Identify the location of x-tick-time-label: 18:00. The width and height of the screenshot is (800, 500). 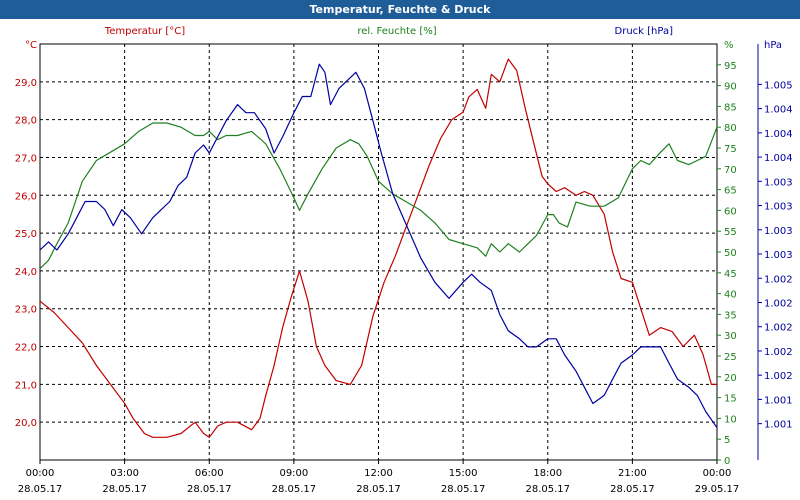
(547, 473).